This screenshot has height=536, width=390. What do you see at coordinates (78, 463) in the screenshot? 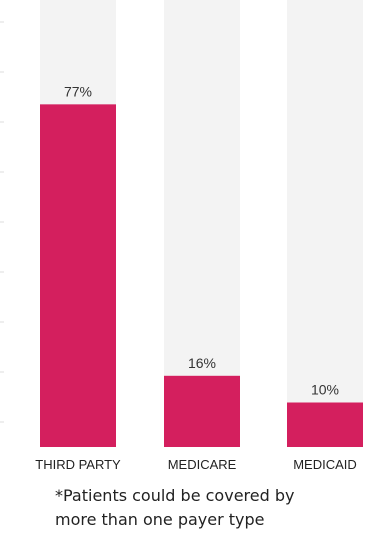
I see `category-label-0: THIRD PARTY` at bounding box center [78, 463].